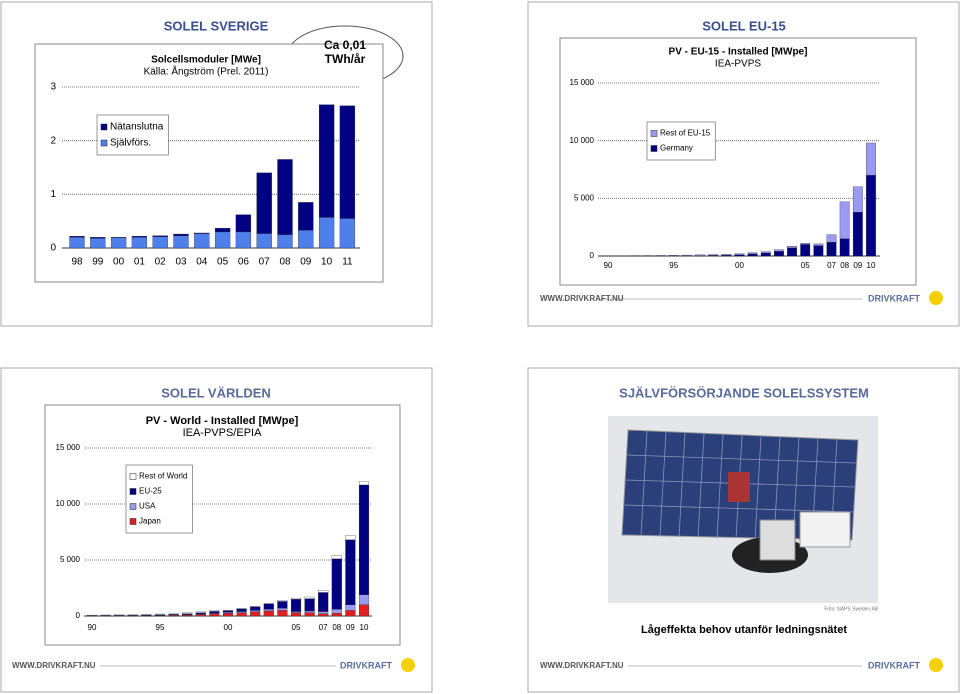 The height and width of the screenshot is (694, 960). What do you see at coordinates (140, 262) in the screenshot?
I see `x-tick-label: 01` at bounding box center [140, 262].